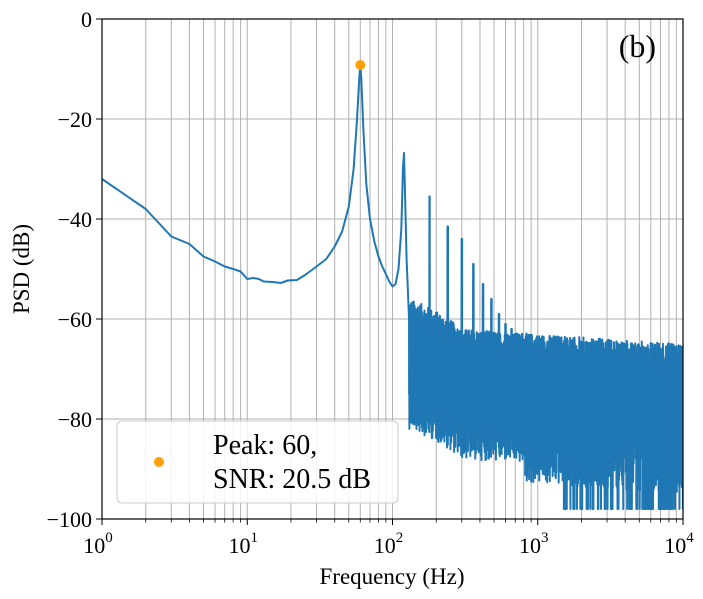  What do you see at coordinates (400, 538) in the screenshot?
I see `x-tick-exponent: 2` at bounding box center [400, 538].